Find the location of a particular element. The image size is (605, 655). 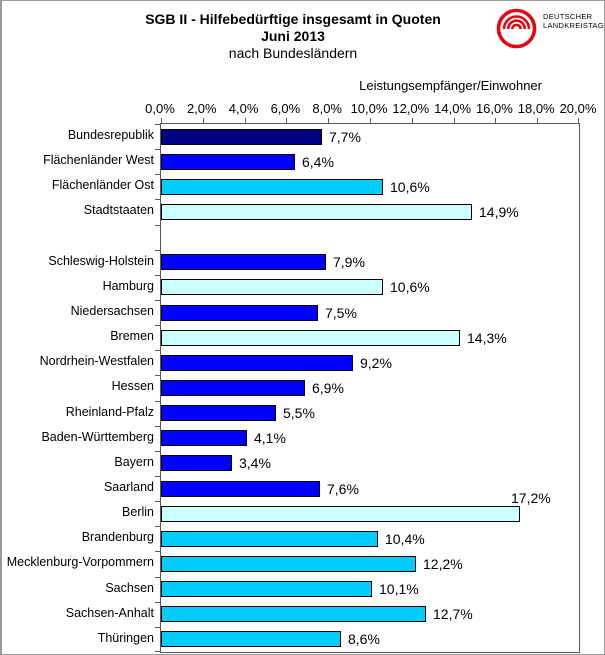

category-label: Brandenburg is located at coordinates (117, 537).